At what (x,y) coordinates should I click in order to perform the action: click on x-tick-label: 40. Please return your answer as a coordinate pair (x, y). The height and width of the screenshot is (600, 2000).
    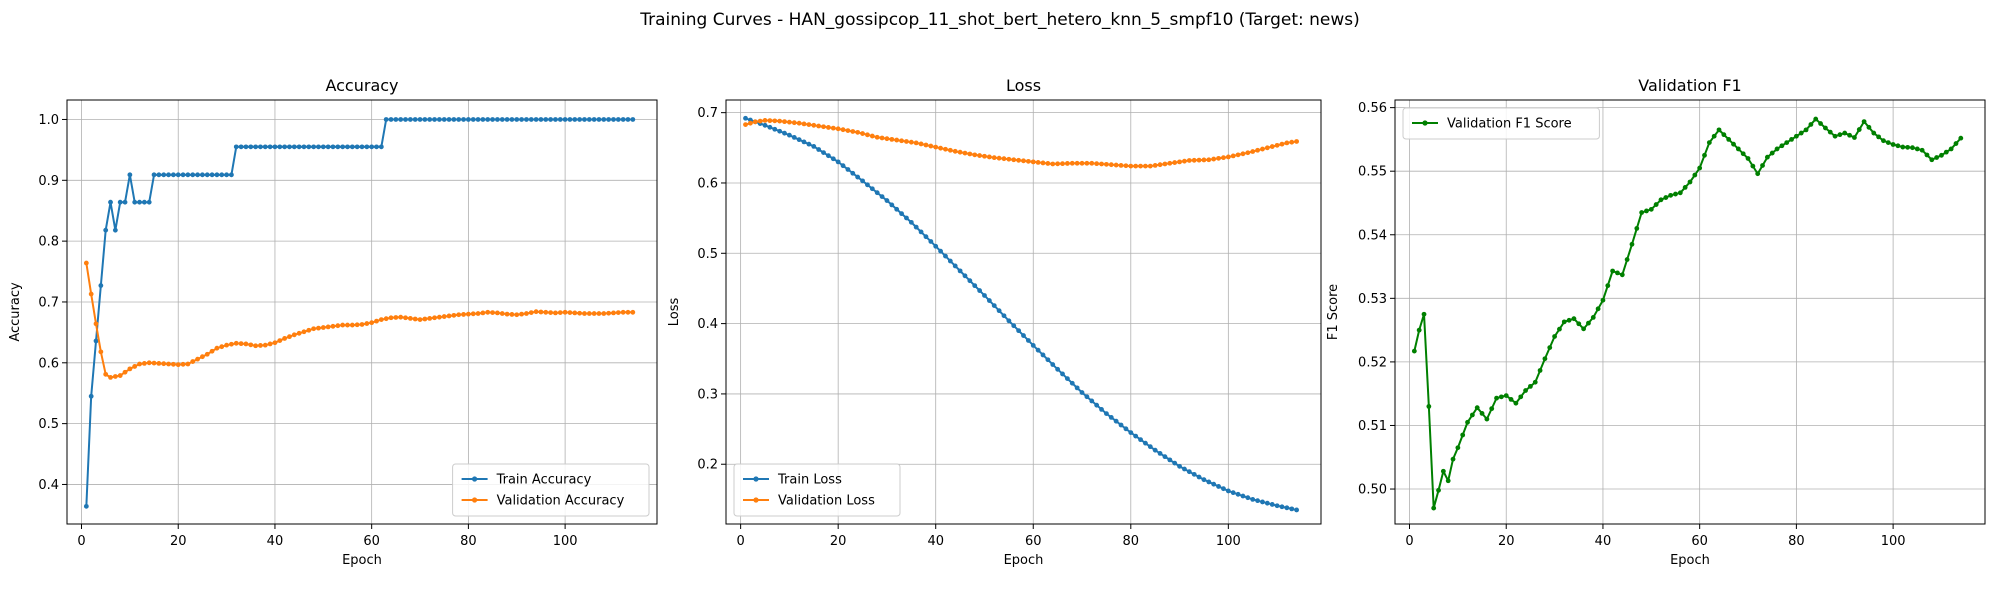
    Looking at the image, I should click on (935, 541).